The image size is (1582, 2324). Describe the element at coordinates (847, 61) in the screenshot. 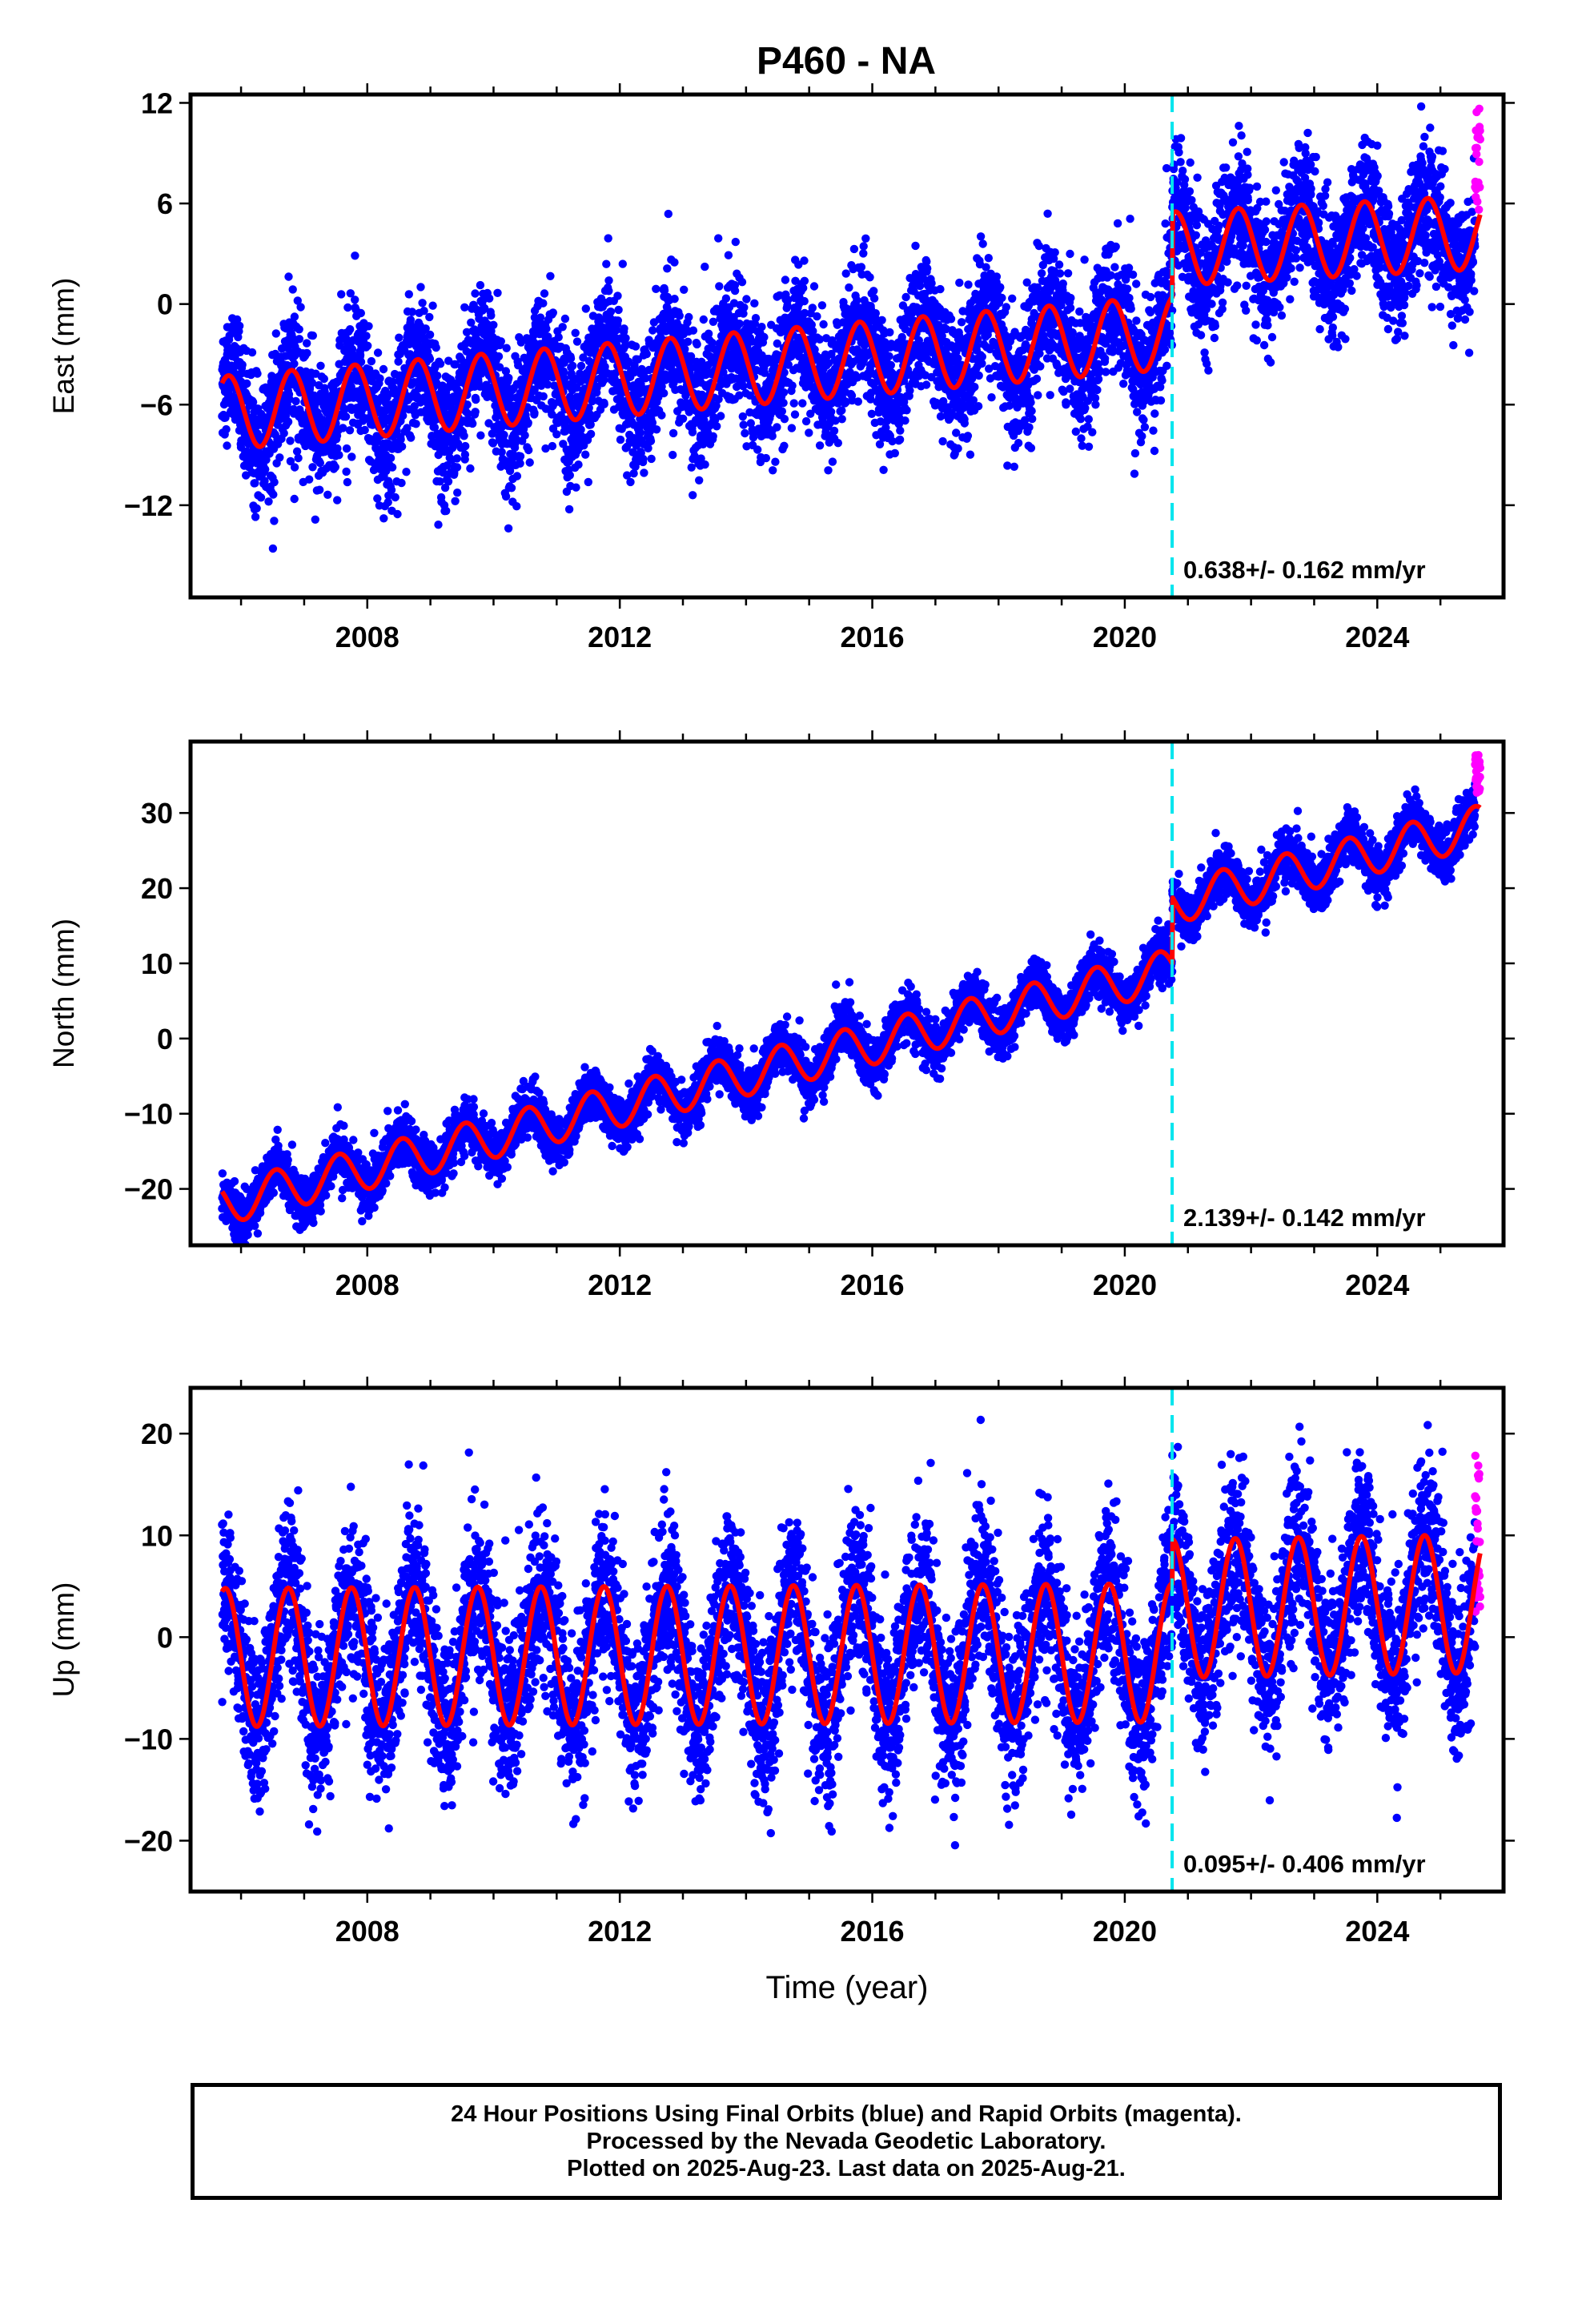

I see `figure-title: P460 - NA` at that location.